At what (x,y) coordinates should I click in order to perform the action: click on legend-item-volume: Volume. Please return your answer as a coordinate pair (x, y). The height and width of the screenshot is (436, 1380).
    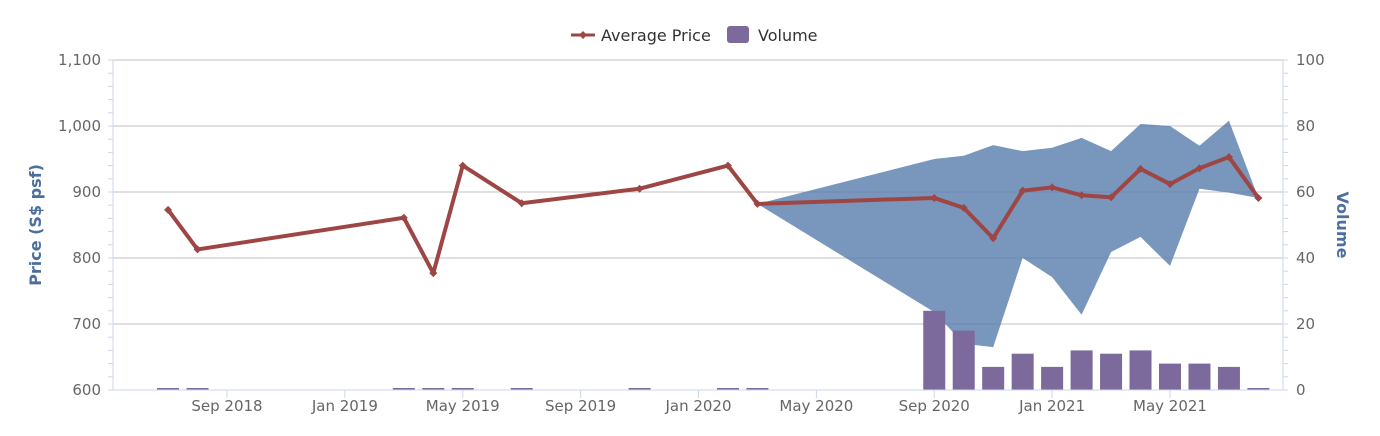
    Looking at the image, I should click on (772, 35).